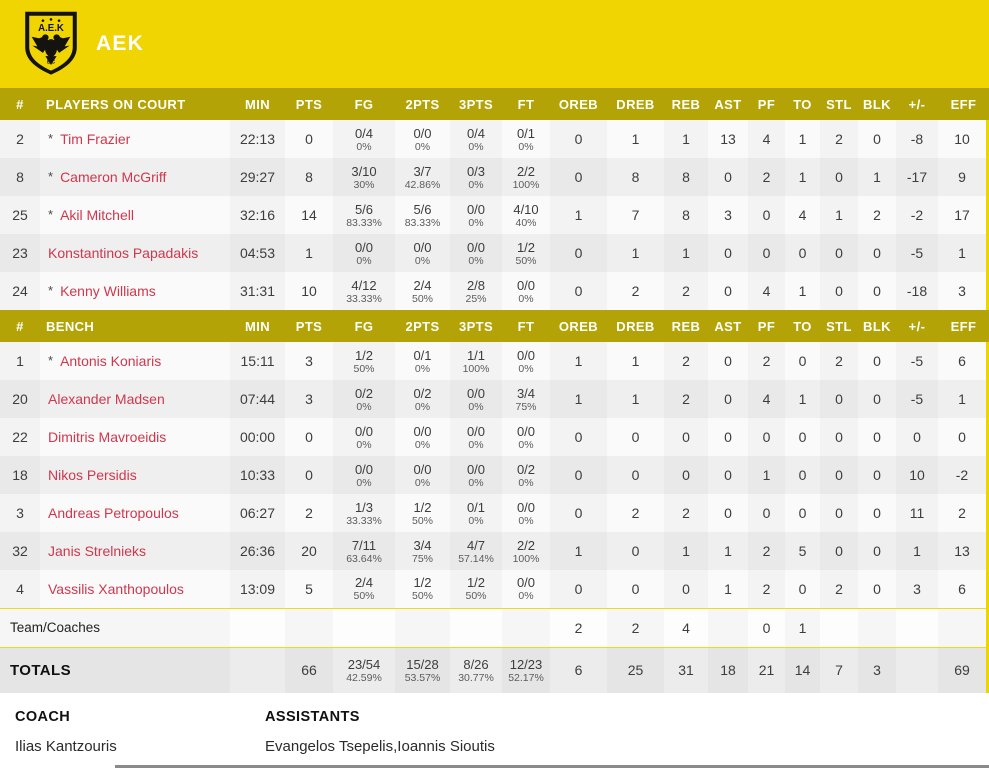 The image size is (989, 768). I want to click on player-name-link: Alexander Madsen, so click(106, 399).